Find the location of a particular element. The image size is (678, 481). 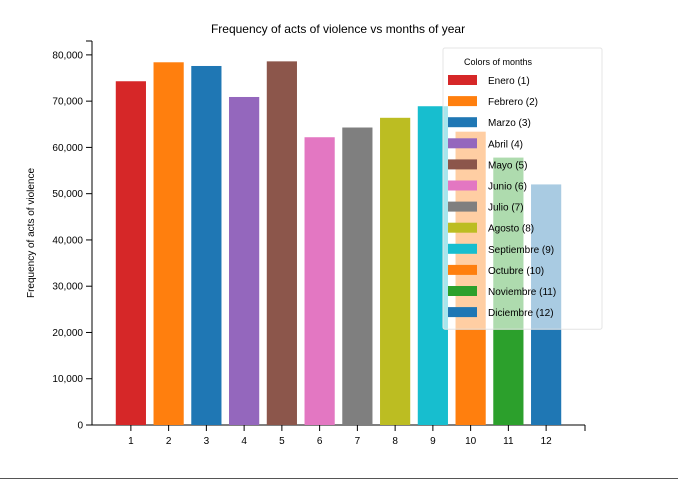

legend-item-label: Abril (4) is located at coordinates (505, 144).